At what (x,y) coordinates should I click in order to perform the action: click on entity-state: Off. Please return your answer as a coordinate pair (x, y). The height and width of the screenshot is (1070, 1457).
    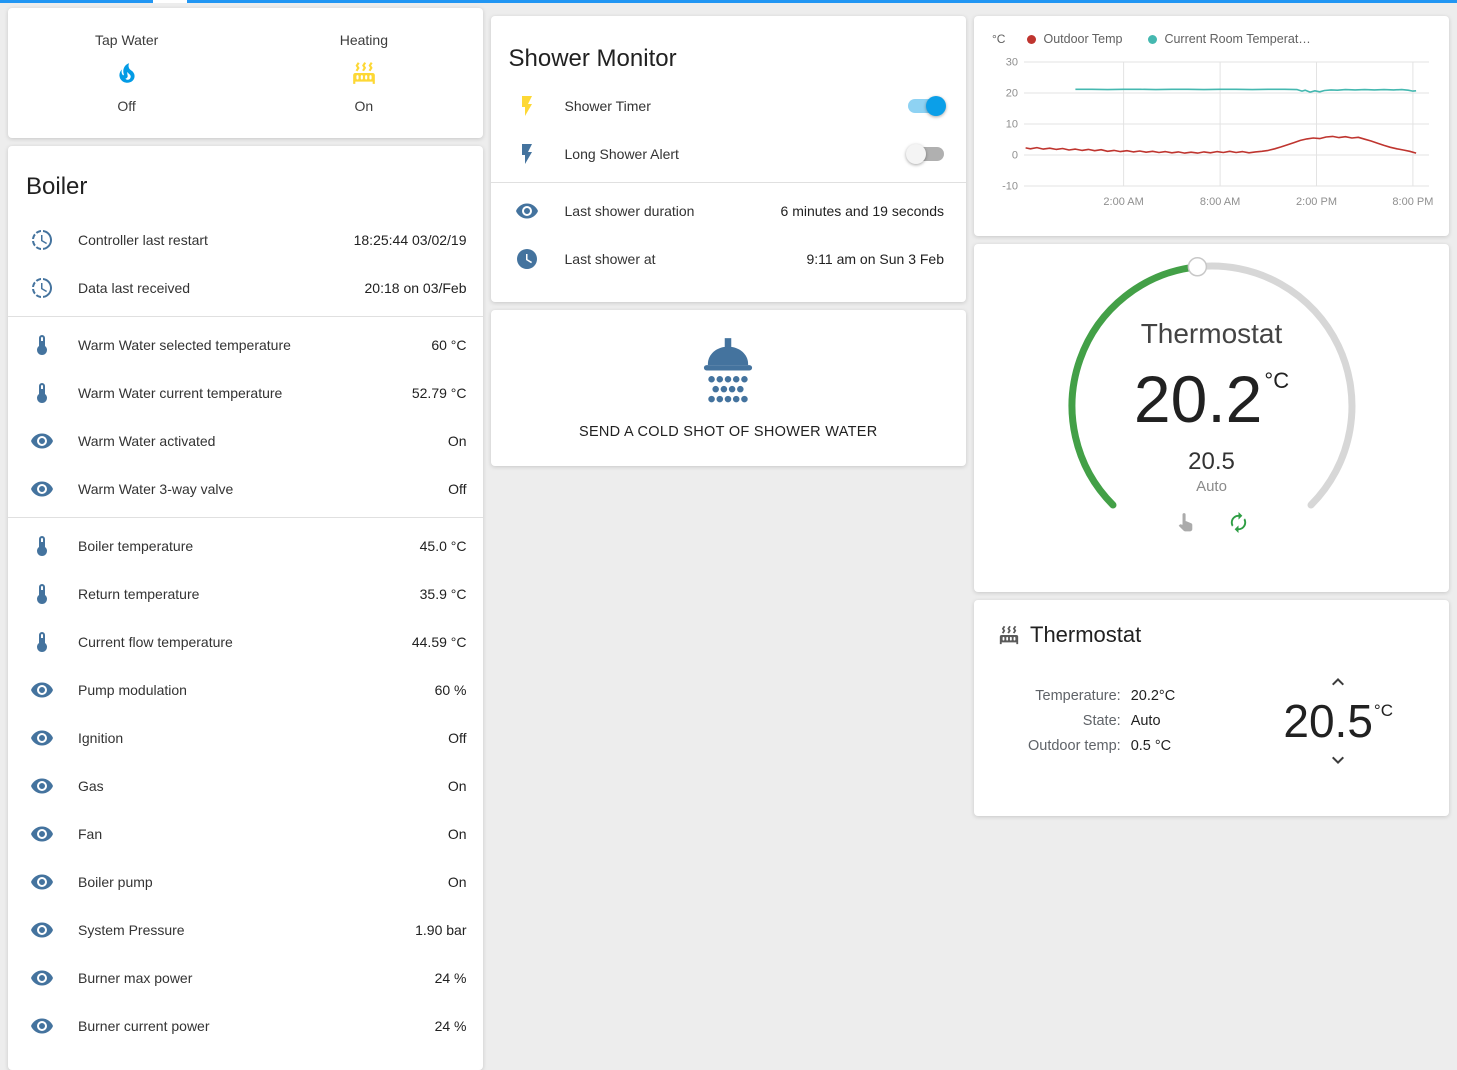
    Looking at the image, I should click on (457, 738).